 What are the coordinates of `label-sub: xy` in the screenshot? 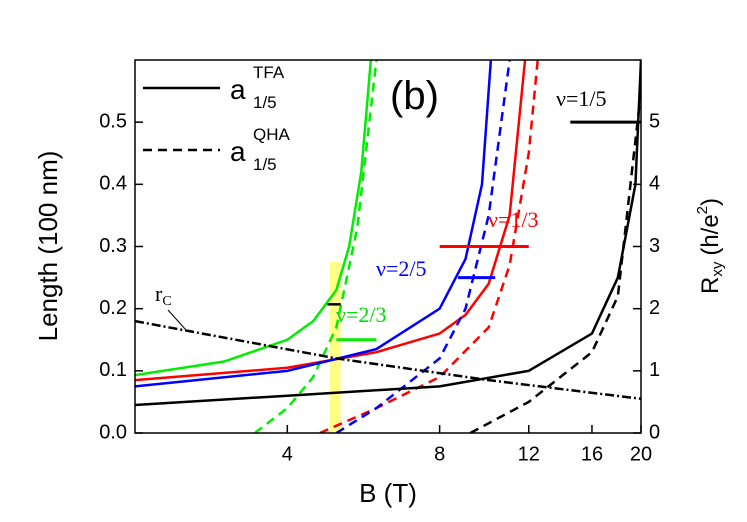 It's located at (717, 269).